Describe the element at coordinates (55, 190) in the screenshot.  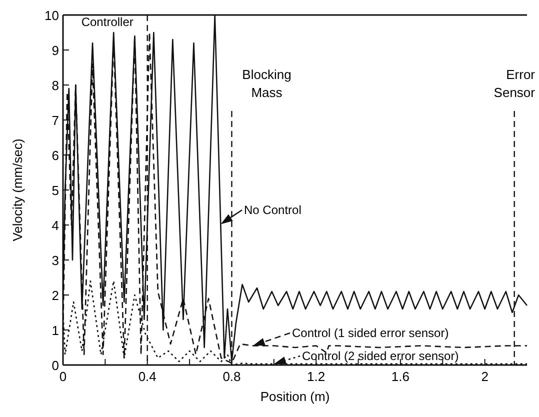
I see `y-tick-label: 5` at that location.